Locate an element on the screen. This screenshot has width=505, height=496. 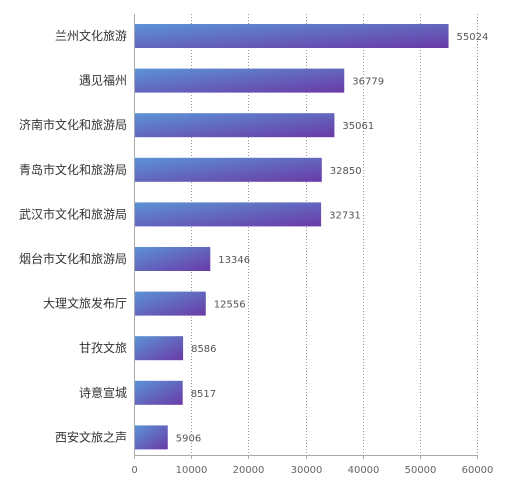
category-label: 西安文旅之声 is located at coordinates (91, 436).